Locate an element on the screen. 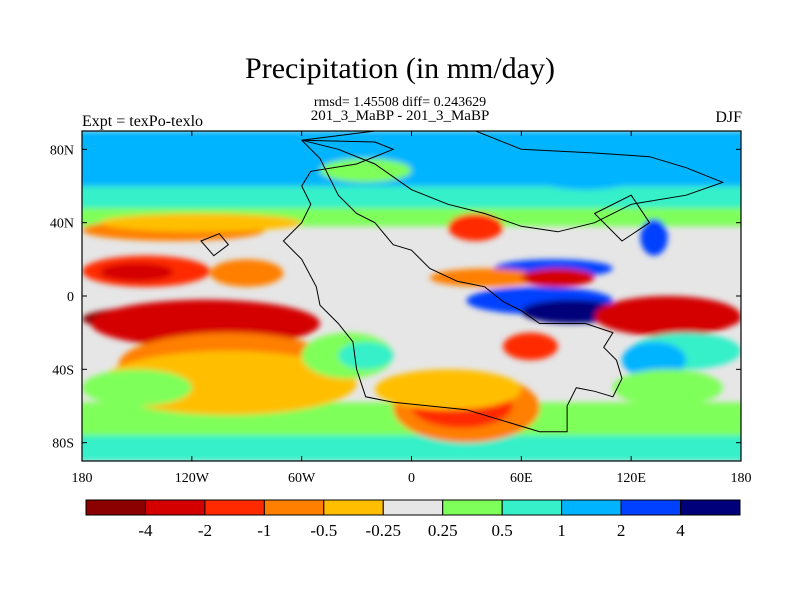 This screenshot has width=800, height=600. colorbar-label: -0.5 is located at coordinates (323, 530).